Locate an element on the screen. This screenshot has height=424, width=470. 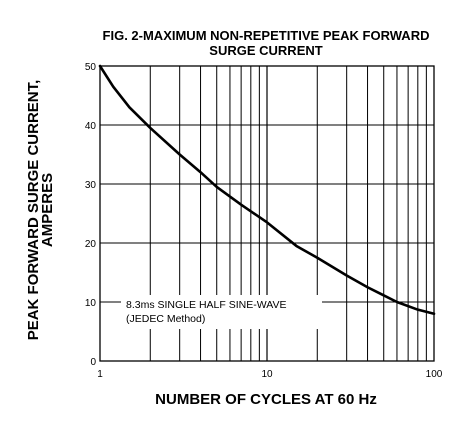
chart-title-line2: SURGE CURRENT is located at coordinates (265, 50).